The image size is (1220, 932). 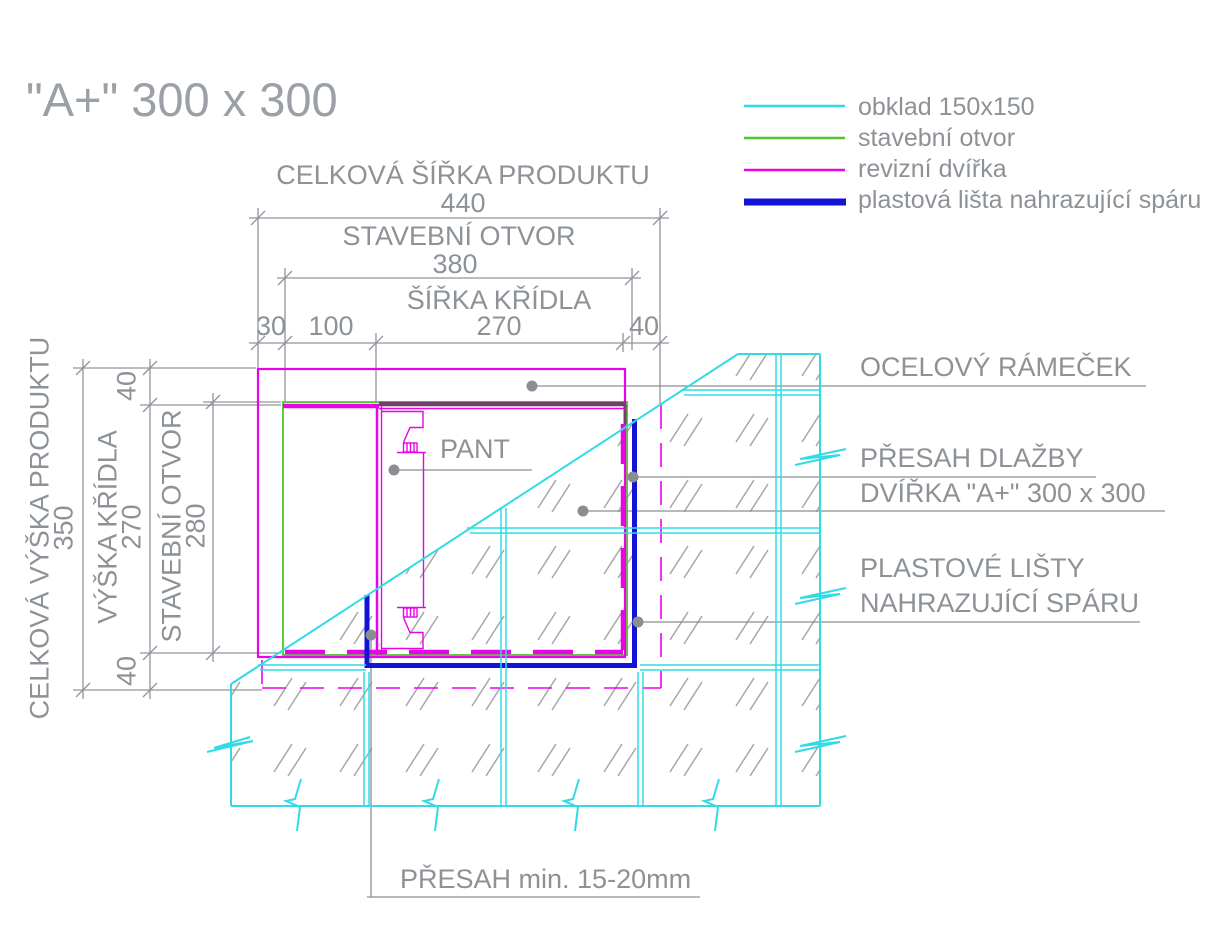 I want to click on dim-opening-height-value: 280, so click(x=195, y=526).